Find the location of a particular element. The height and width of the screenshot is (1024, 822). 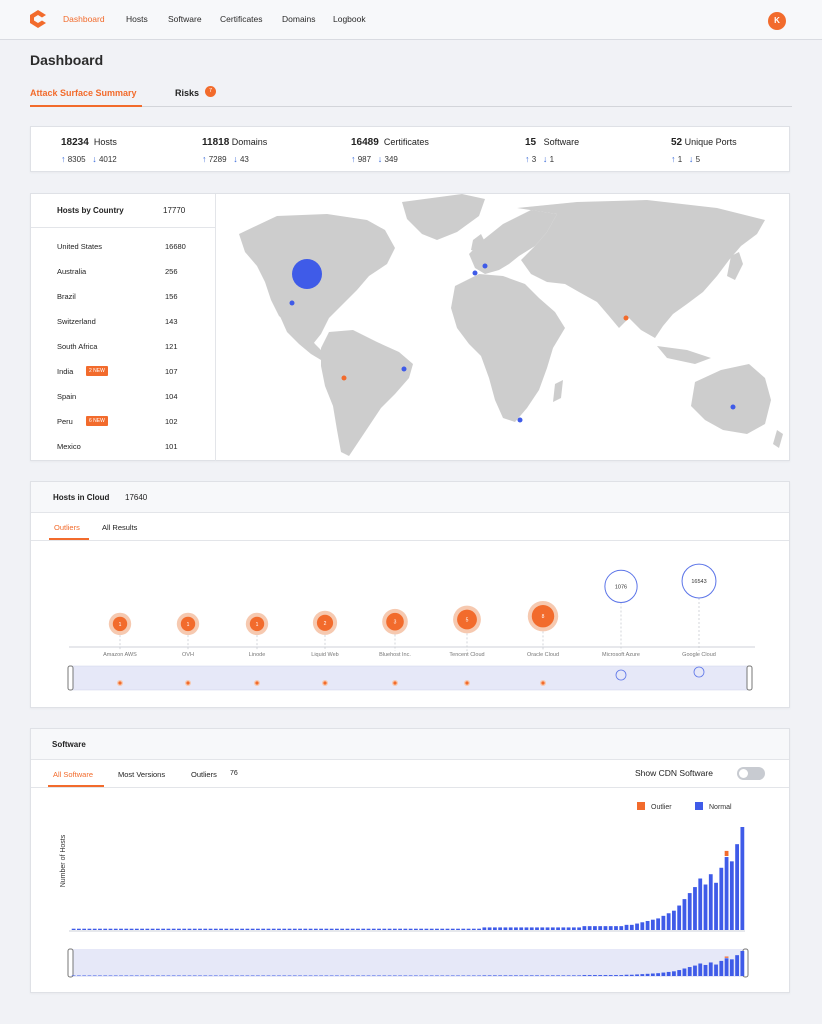

map-marker-australia is located at coordinates (733, 407).